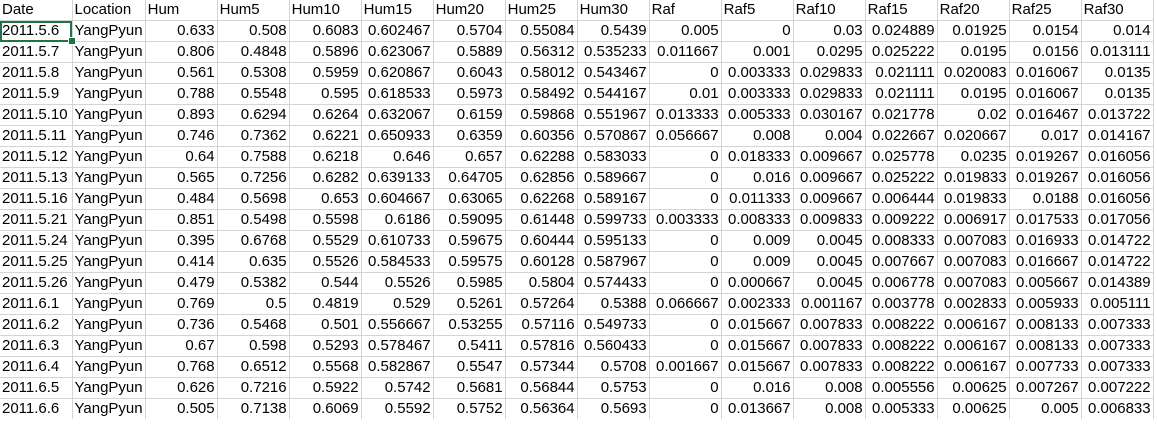 Image resolution: width=1157 pixels, height=435 pixels. I want to click on table-cell: 0.016056, so click(1117, 199).